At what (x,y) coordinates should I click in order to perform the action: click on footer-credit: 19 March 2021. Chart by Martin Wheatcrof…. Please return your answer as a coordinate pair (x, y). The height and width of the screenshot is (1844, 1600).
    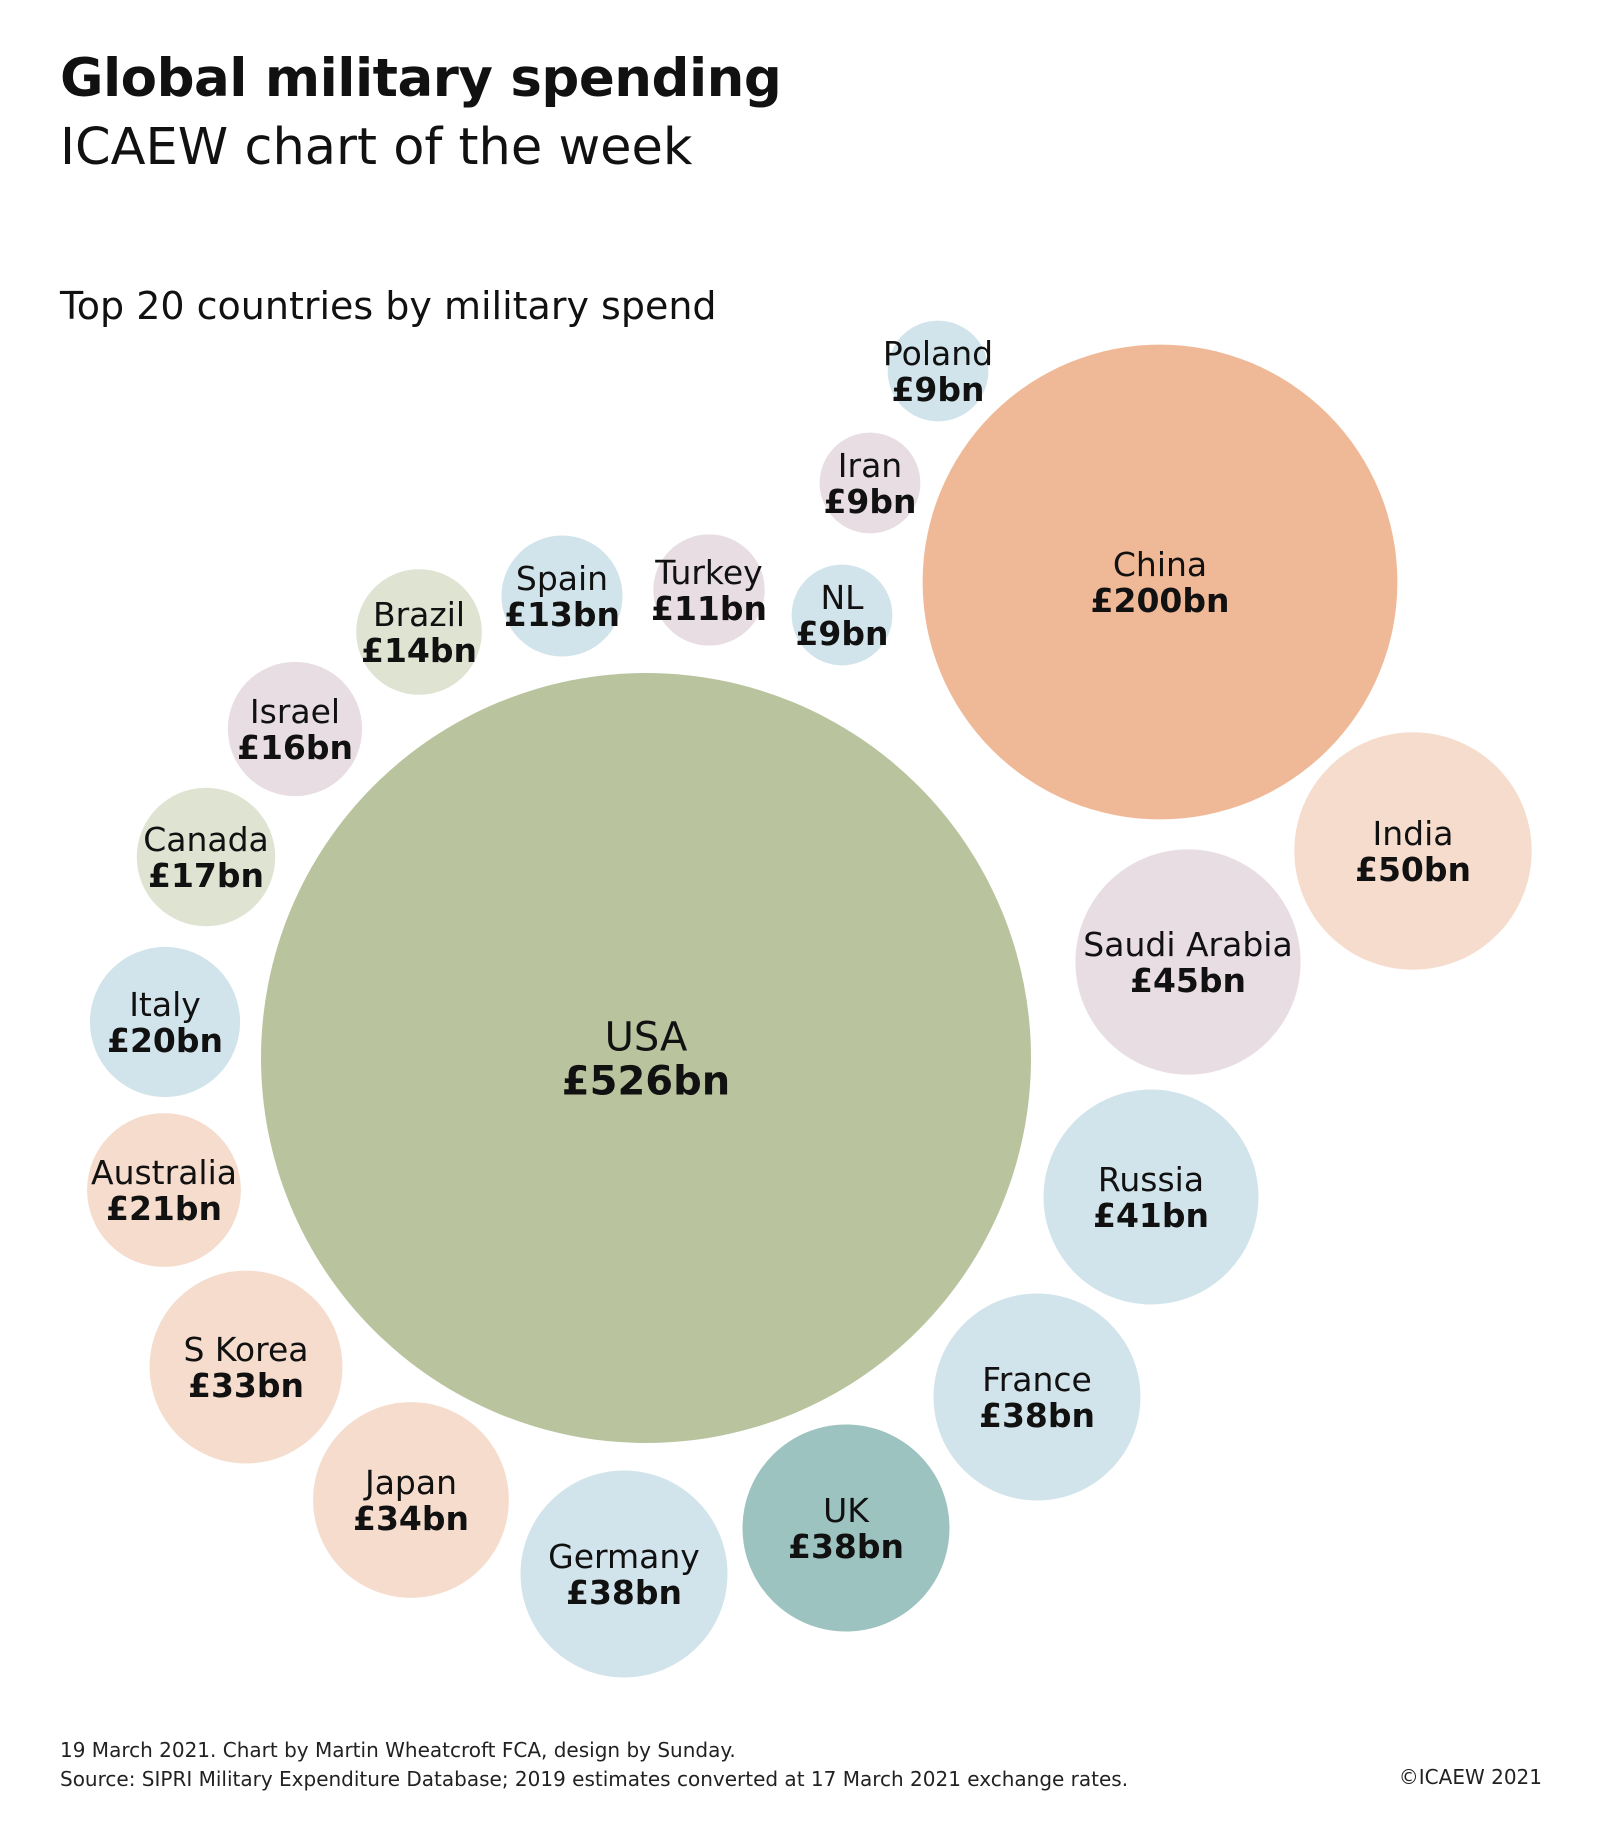
    Looking at the image, I should click on (398, 1750).